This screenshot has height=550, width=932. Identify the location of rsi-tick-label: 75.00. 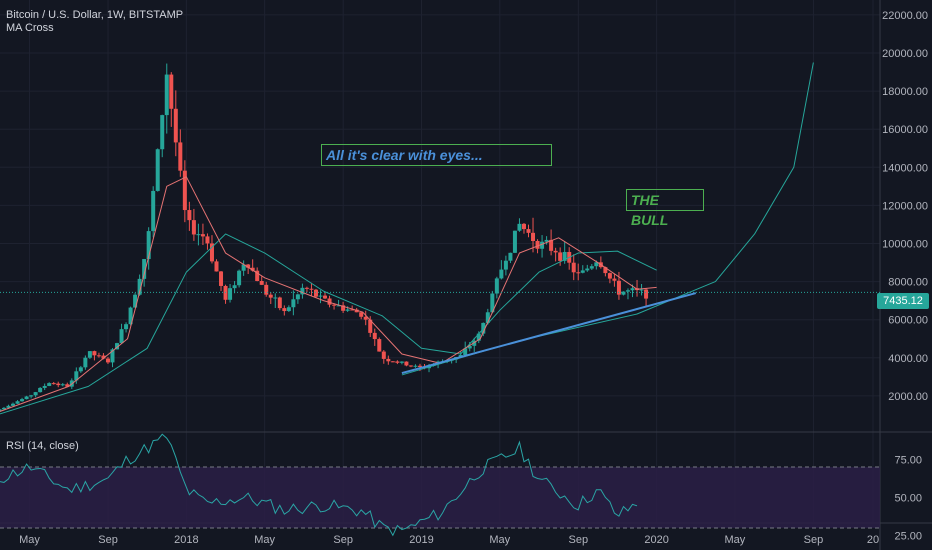
(908, 460).